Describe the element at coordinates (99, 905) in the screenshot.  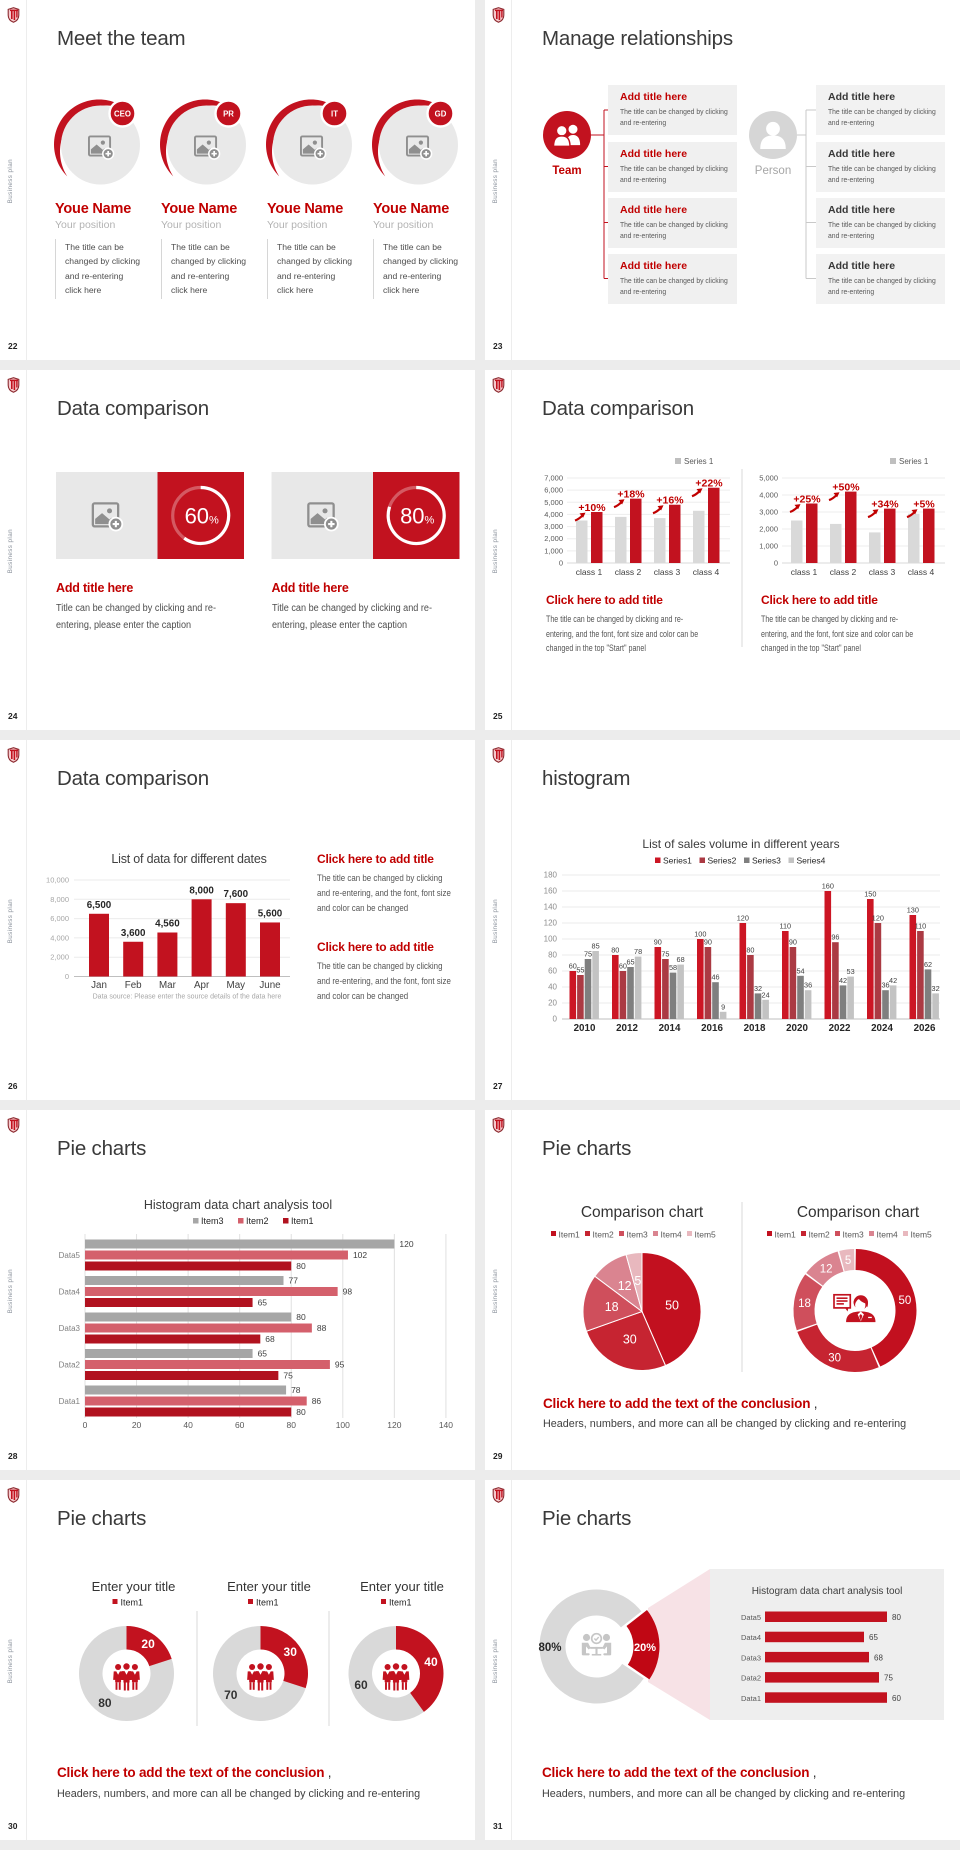
I see `svg-text: 6,500` at that location.